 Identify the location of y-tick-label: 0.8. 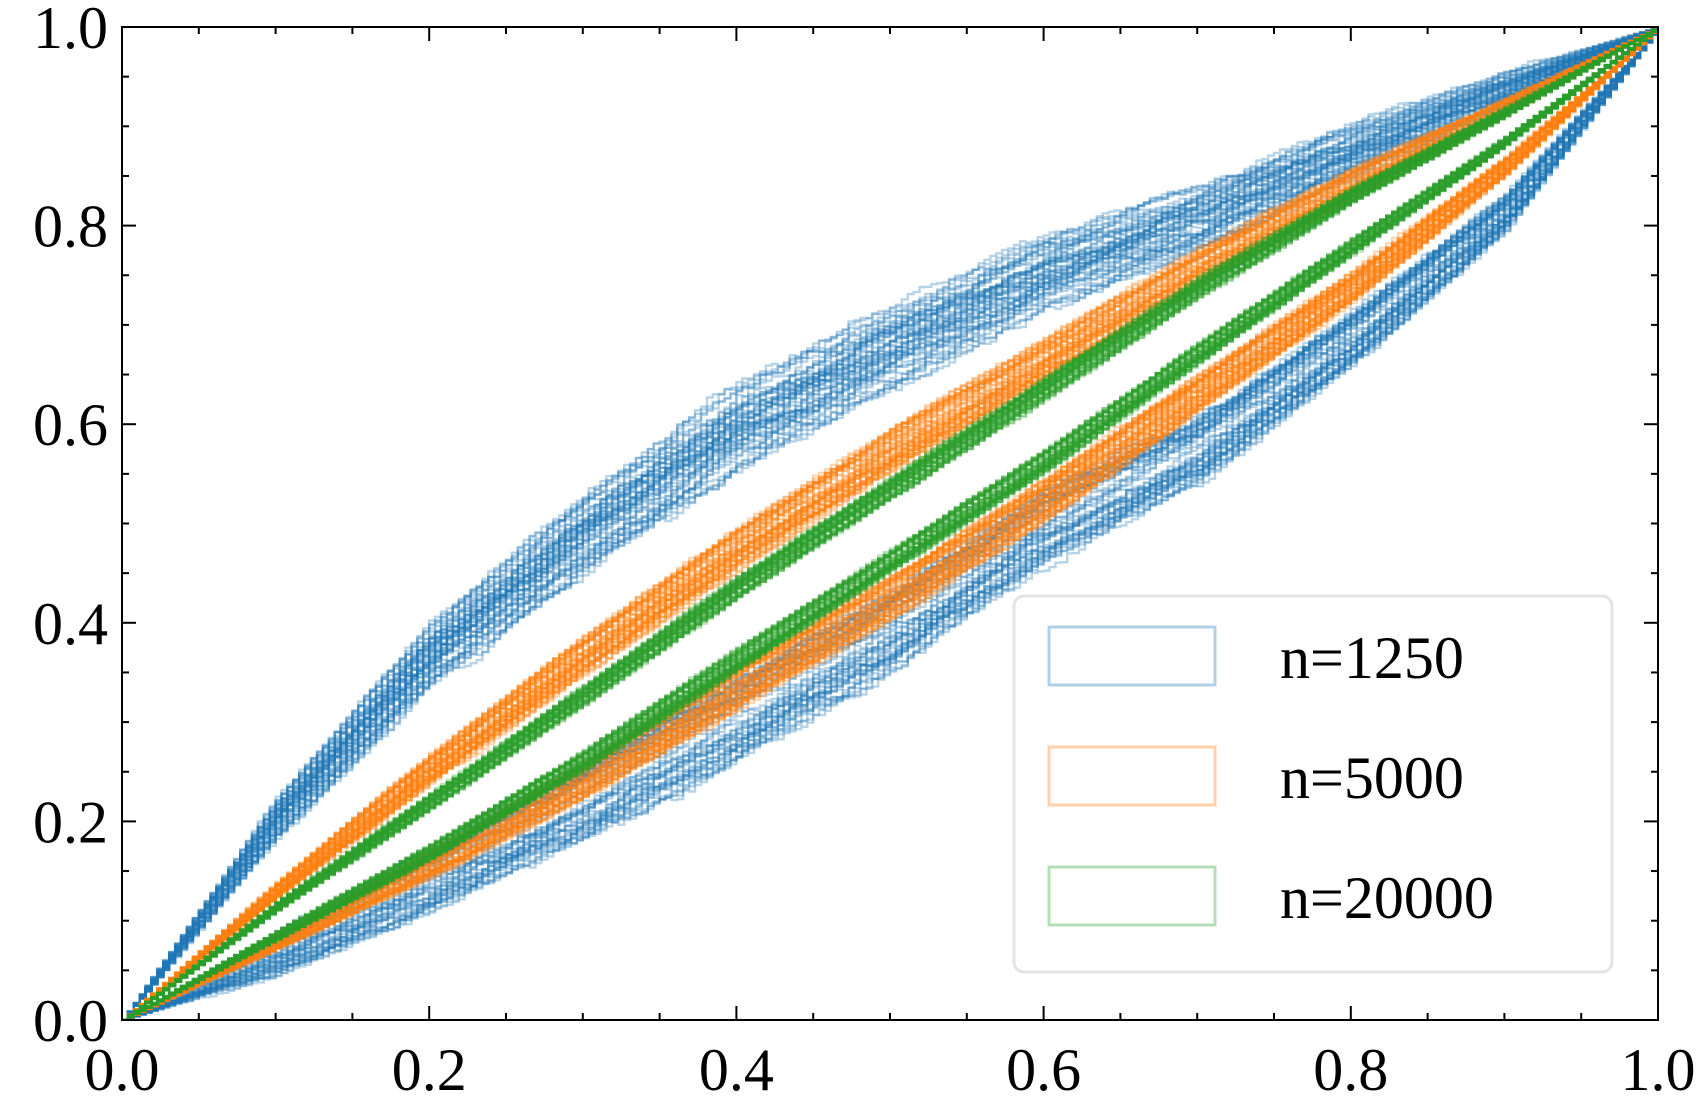
(70, 227).